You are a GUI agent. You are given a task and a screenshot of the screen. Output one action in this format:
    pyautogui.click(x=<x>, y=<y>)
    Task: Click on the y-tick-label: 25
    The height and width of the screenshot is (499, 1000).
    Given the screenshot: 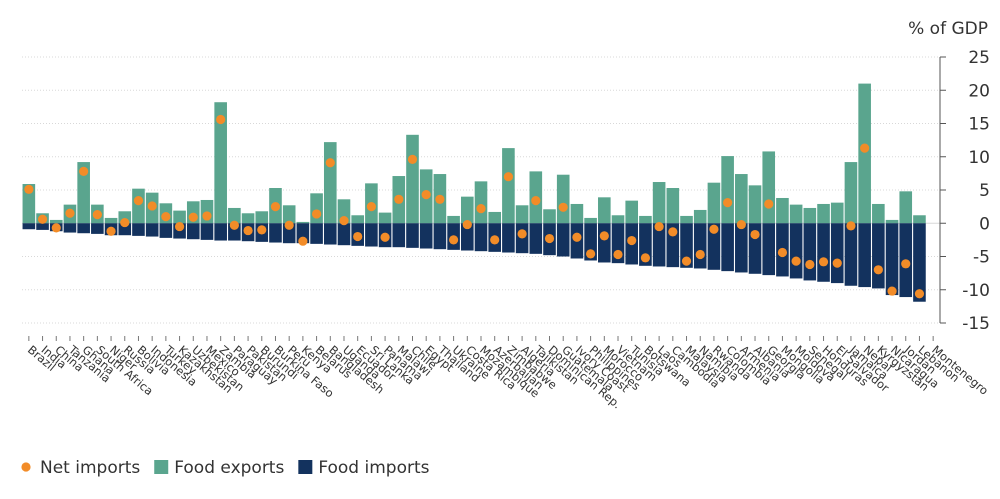 What is the action you would take?
    pyautogui.click(x=979, y=58)
    